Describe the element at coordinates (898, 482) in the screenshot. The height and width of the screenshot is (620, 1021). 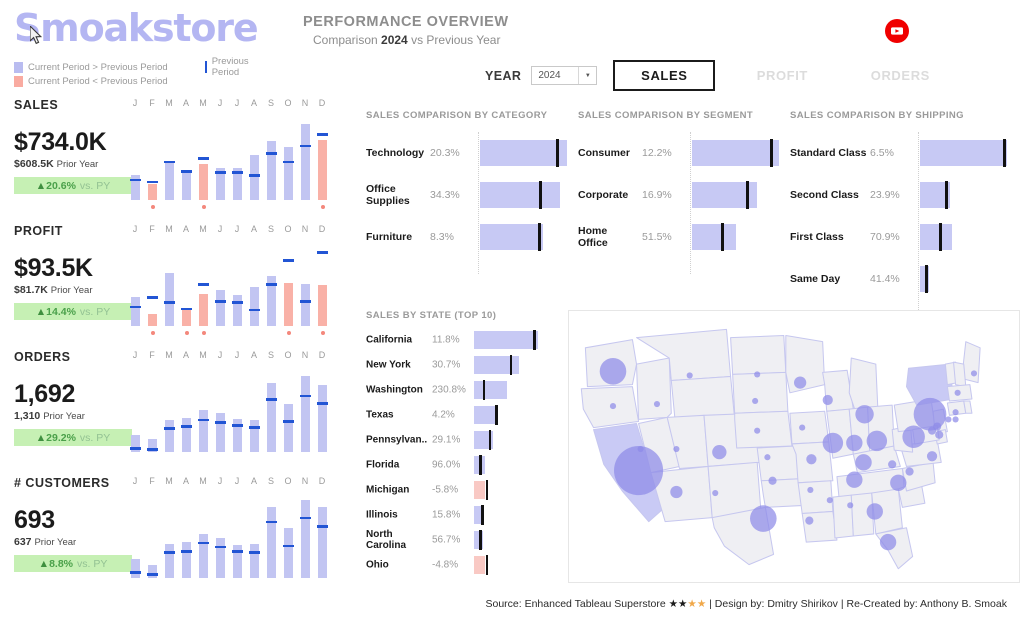
I see `map-bubble-NC` at that location.